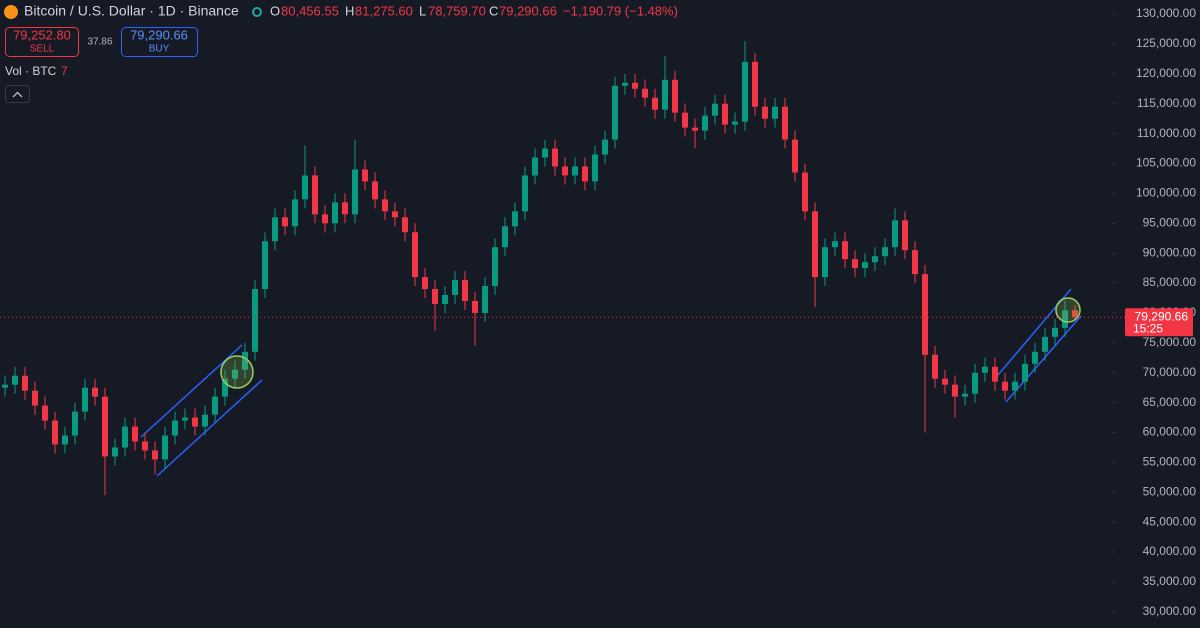 The image size is (1200, 628). I want to click on y-tick-label: 75,000.00, so click(1170, 342).